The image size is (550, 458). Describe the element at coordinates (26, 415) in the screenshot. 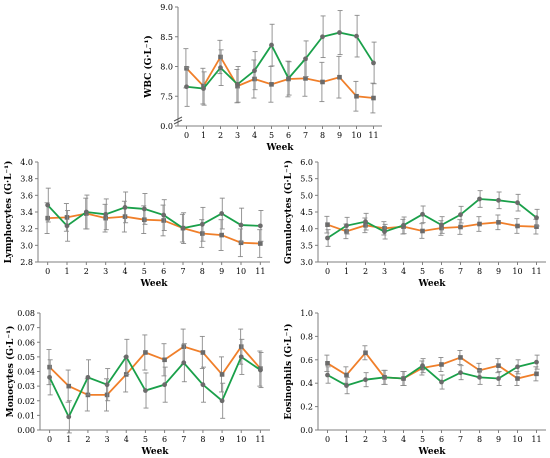

I see `y-tick-label: 0.01` at that location.